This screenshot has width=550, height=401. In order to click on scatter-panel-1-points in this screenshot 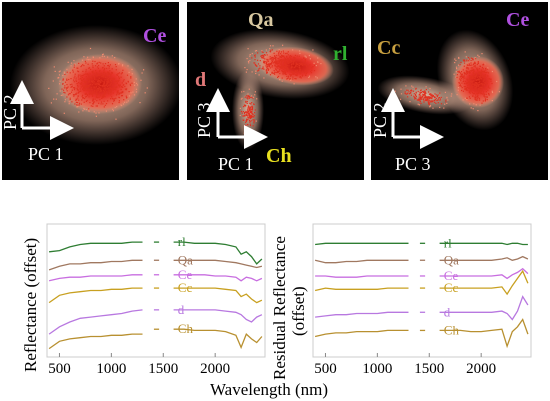, I will do `click(98, 83)`.